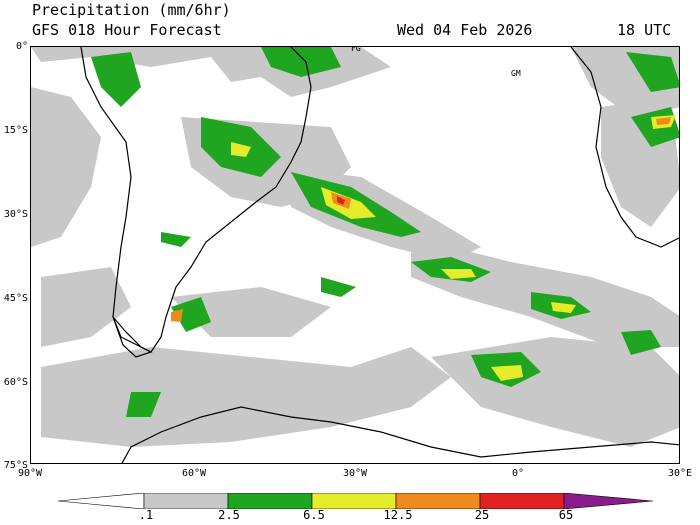 Image resolution: width=700 pixels, height=525 pixels. I want to click on lon-label-0: 0°, so click(518, 473).